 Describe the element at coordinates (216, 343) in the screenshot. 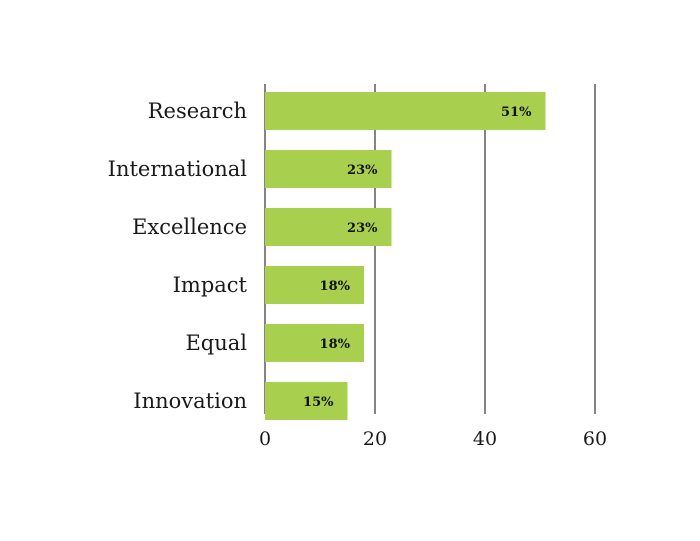

I see `category-label-equal: Equal` at that location.